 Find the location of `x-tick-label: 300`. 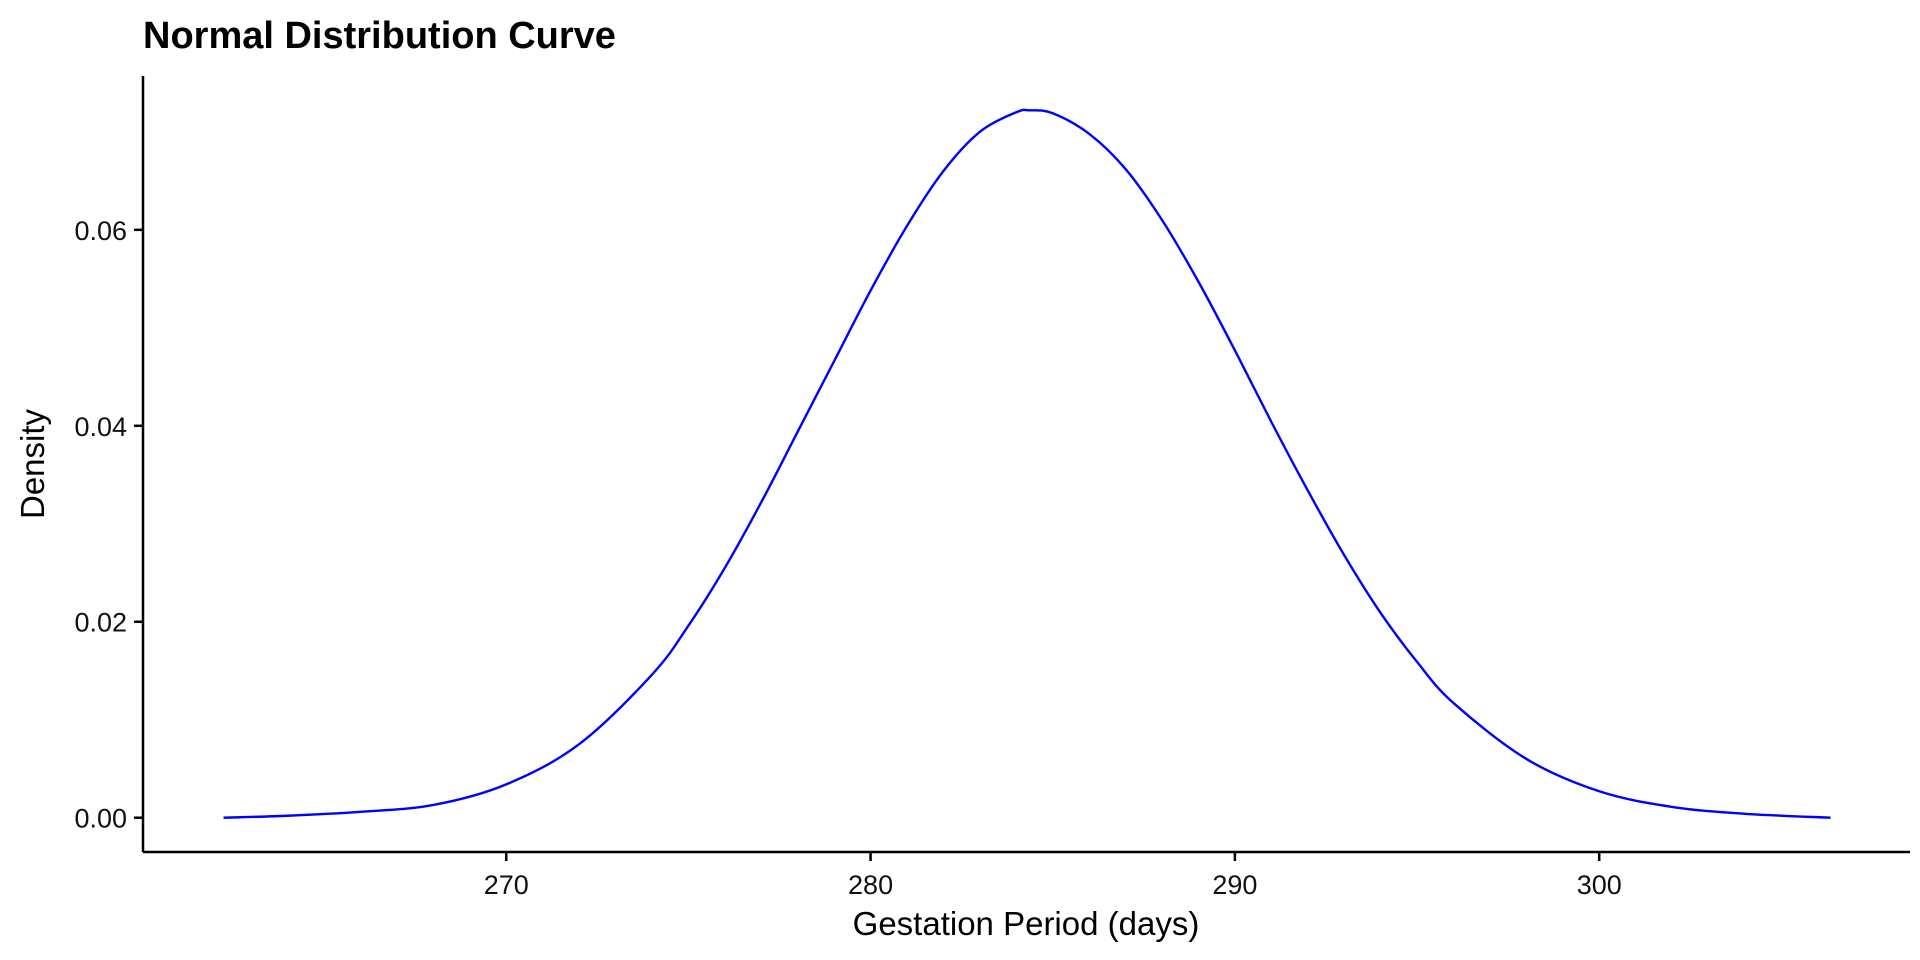

x-tick-label: 300 is located at coordinates (1599, 885).